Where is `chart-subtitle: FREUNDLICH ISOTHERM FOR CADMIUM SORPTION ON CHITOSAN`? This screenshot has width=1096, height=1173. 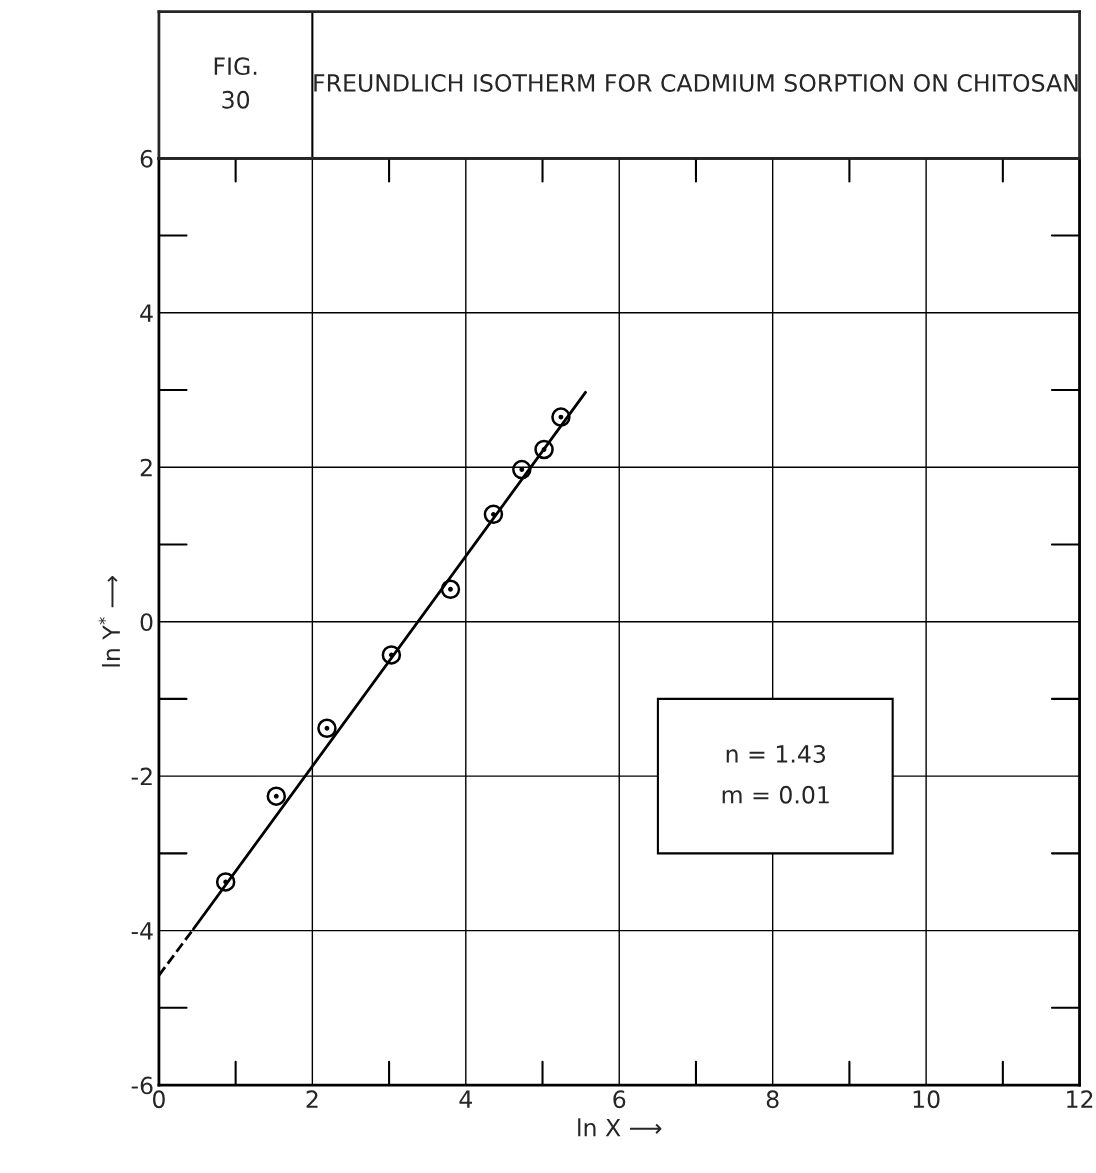 chart-subtitle: FREUNDLICH ISOTHERM FOR CADMIUM SORPTION ON CHITOSAN is located at coordinates (696, 83).